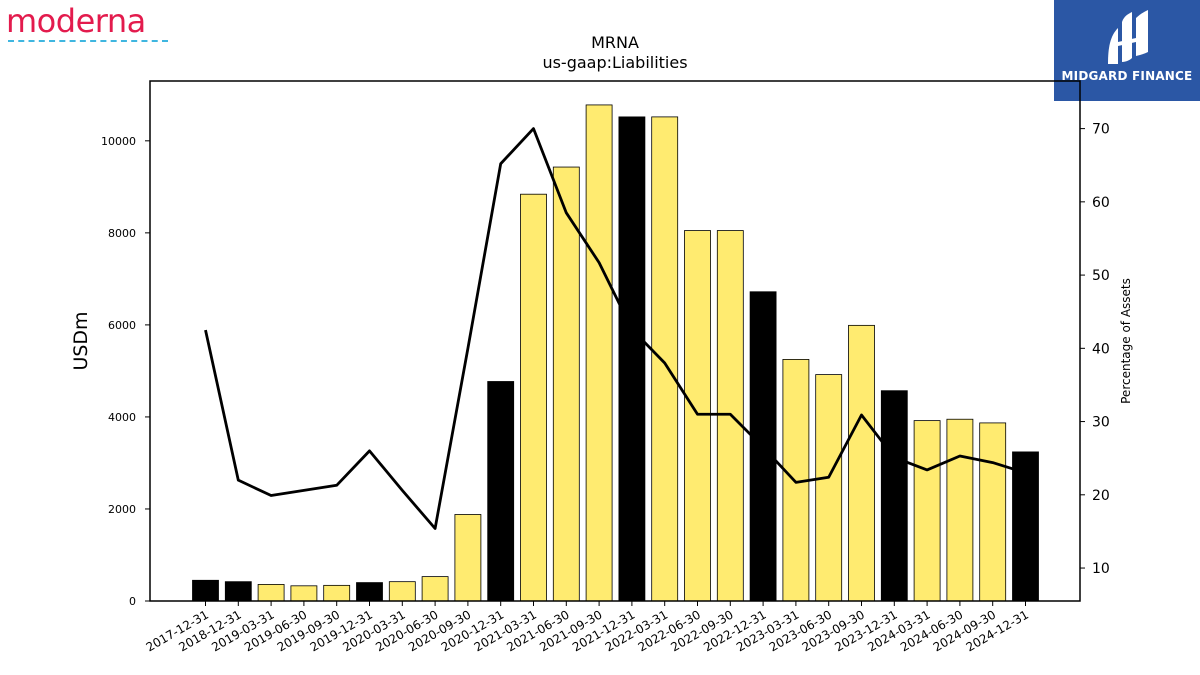 The height and width of the screenshot is (675, 1200). I want to click on moderna-logo-text: moderna, so click(76, 21).